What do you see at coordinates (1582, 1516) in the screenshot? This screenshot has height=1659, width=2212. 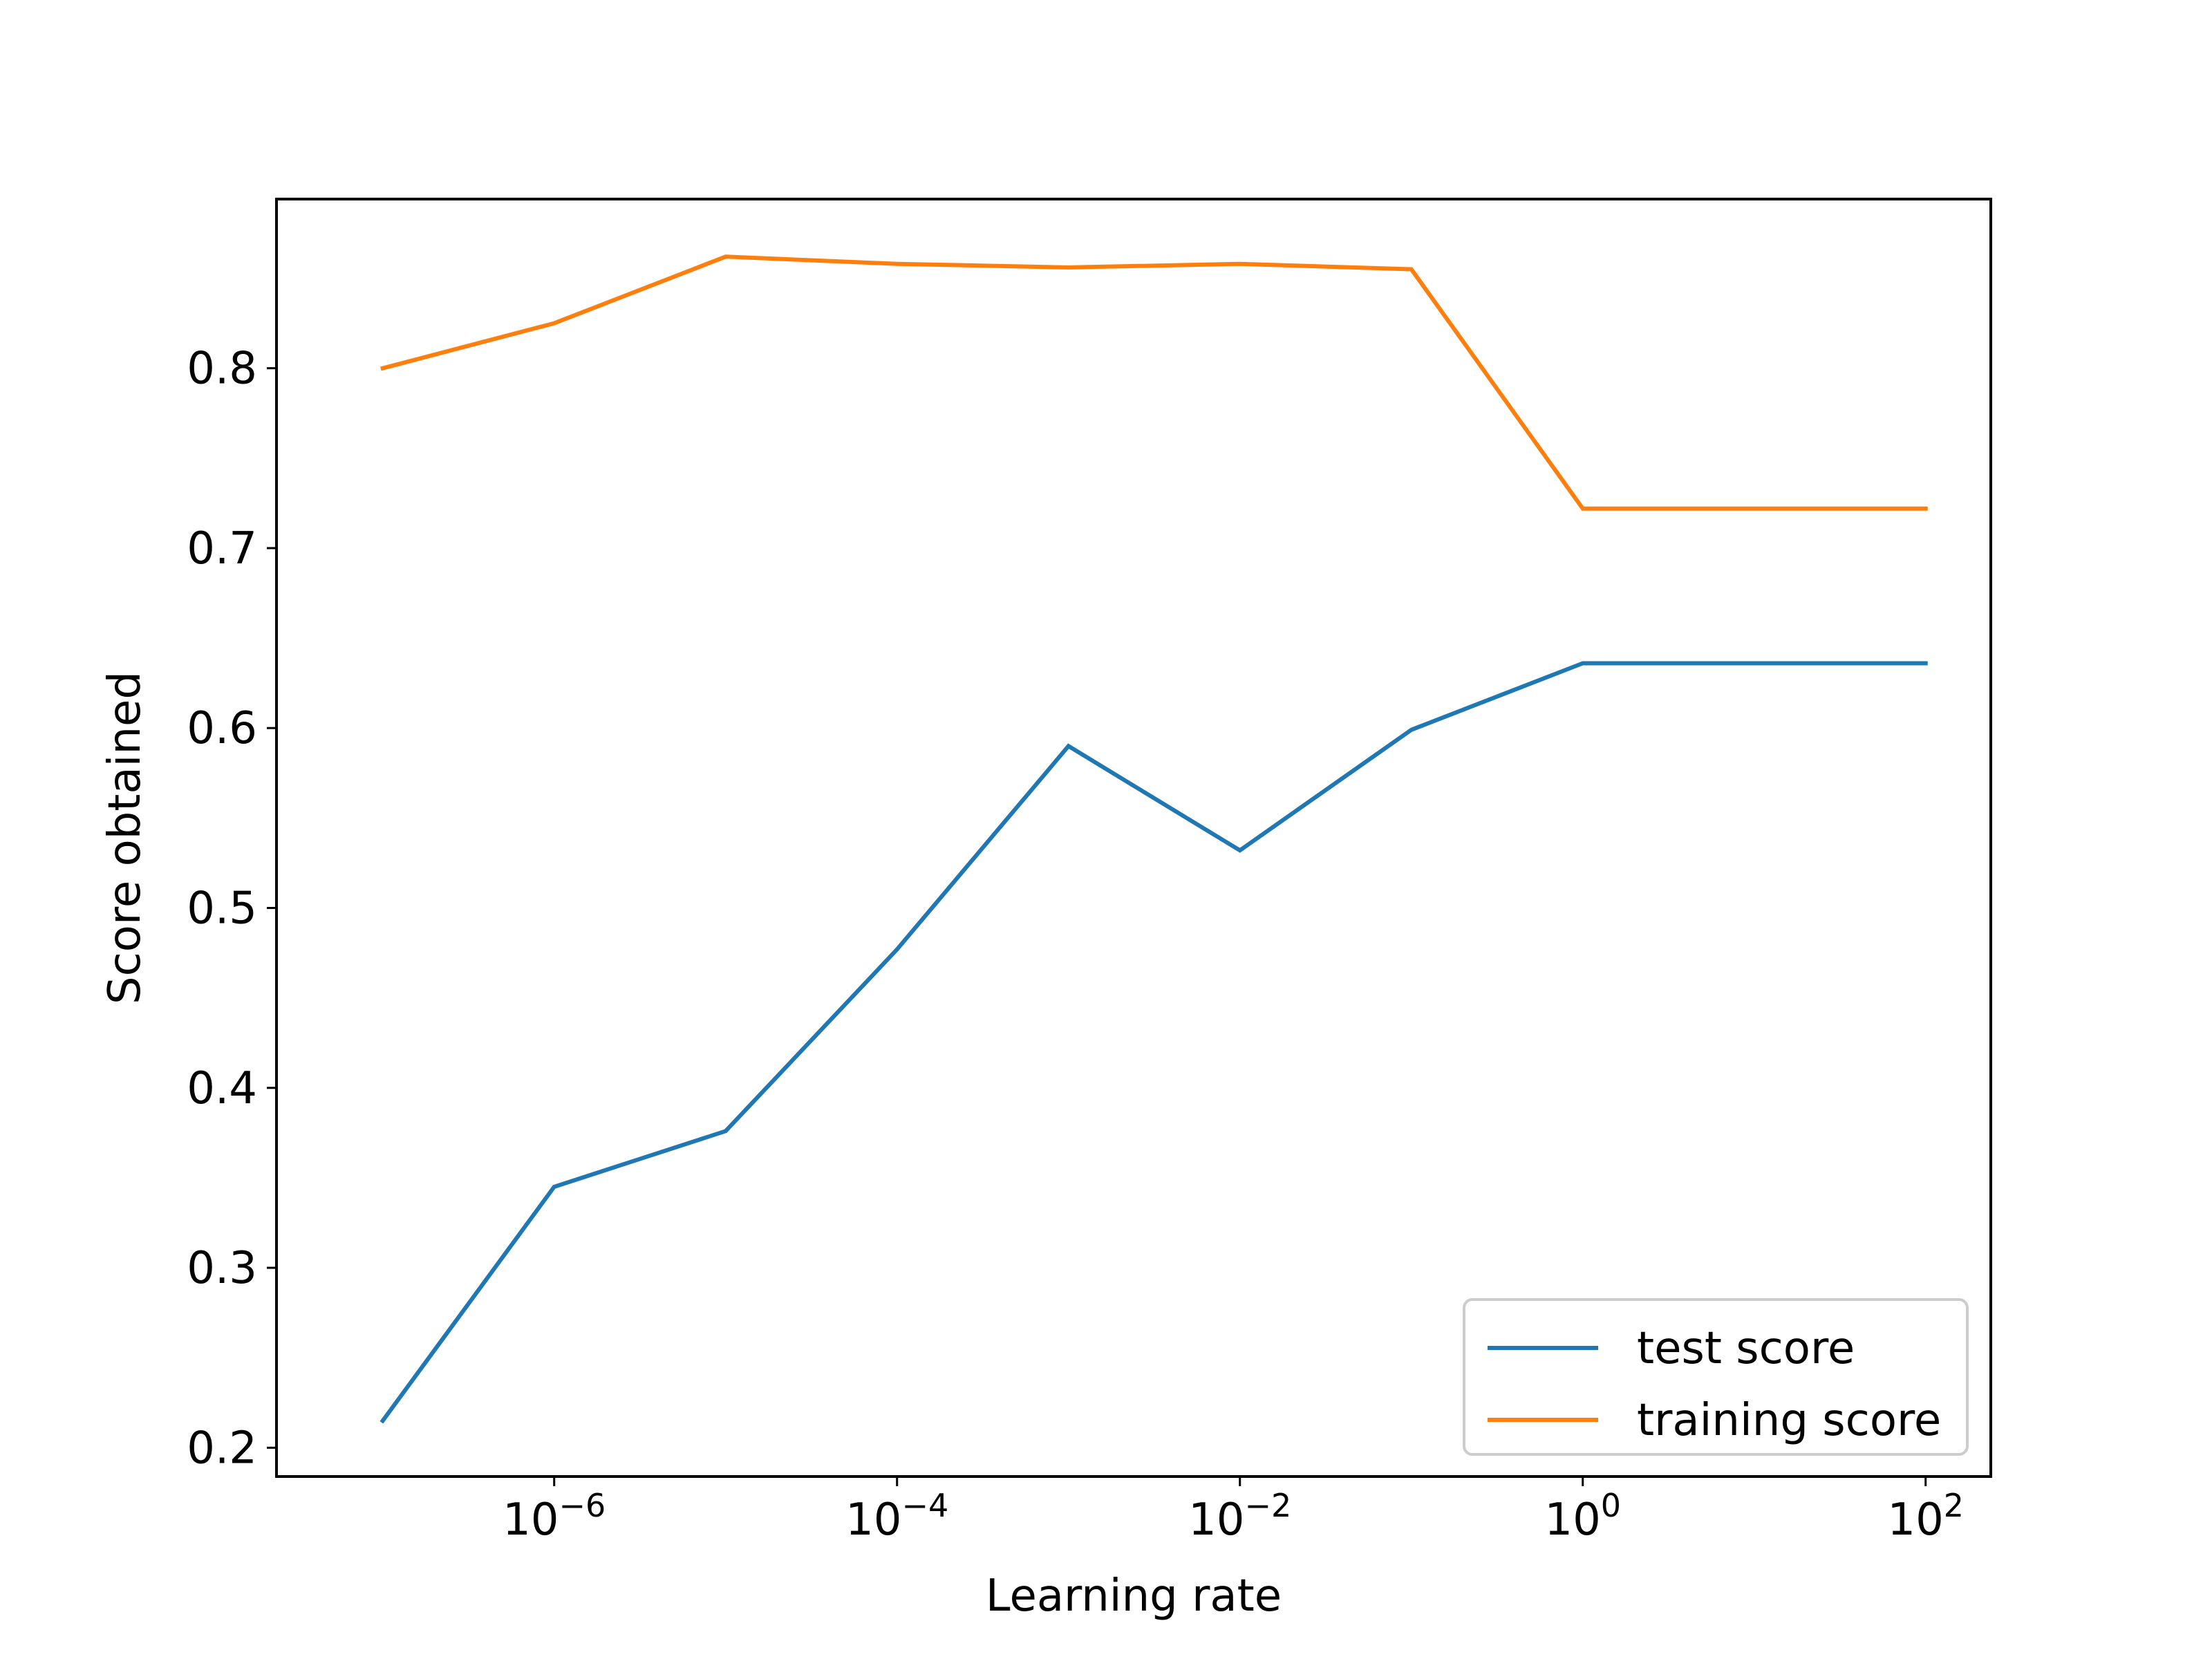 I see `x-tick-label: 10⁰` at bounding box center [1582, 1516].